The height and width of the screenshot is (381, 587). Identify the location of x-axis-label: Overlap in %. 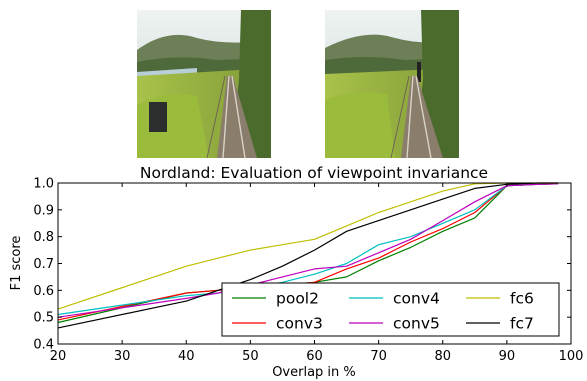
(314, 372).